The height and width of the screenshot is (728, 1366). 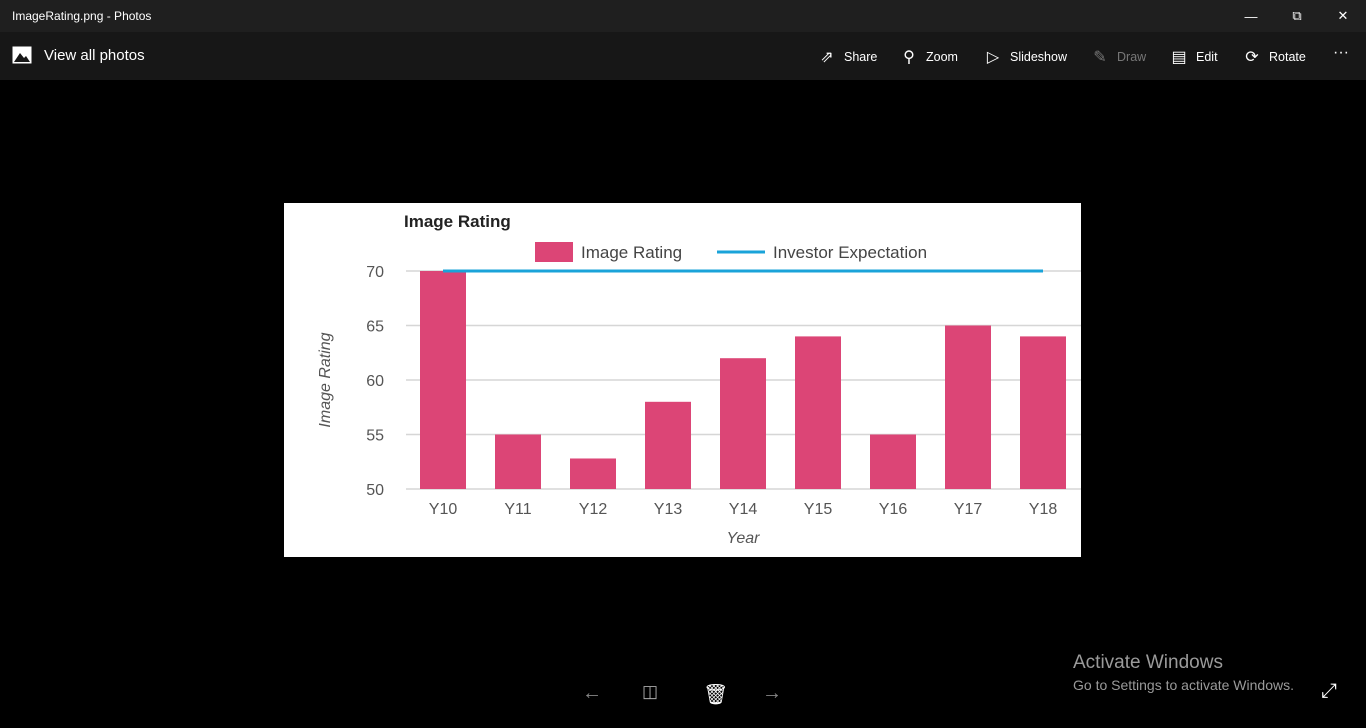 I want to click on rotate-button: ⟳ Rotate, so click(x=1274, y=57).